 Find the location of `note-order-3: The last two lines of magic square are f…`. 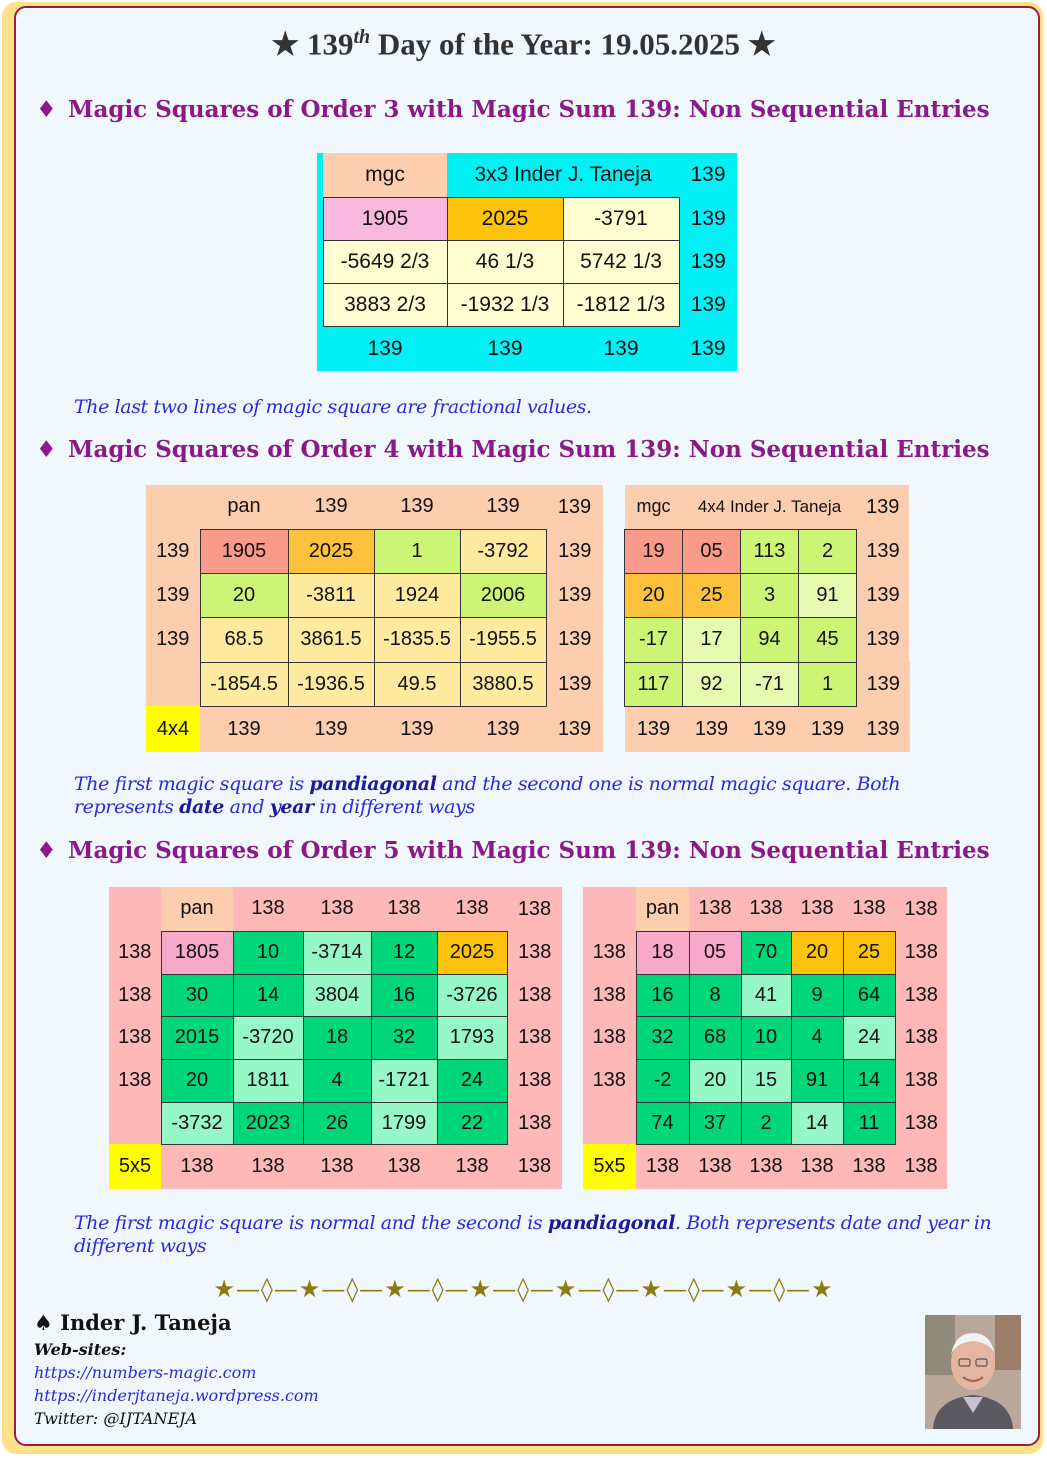

note-order-3: The last two lines of magic square are f… is located at coordinates (333, 407).